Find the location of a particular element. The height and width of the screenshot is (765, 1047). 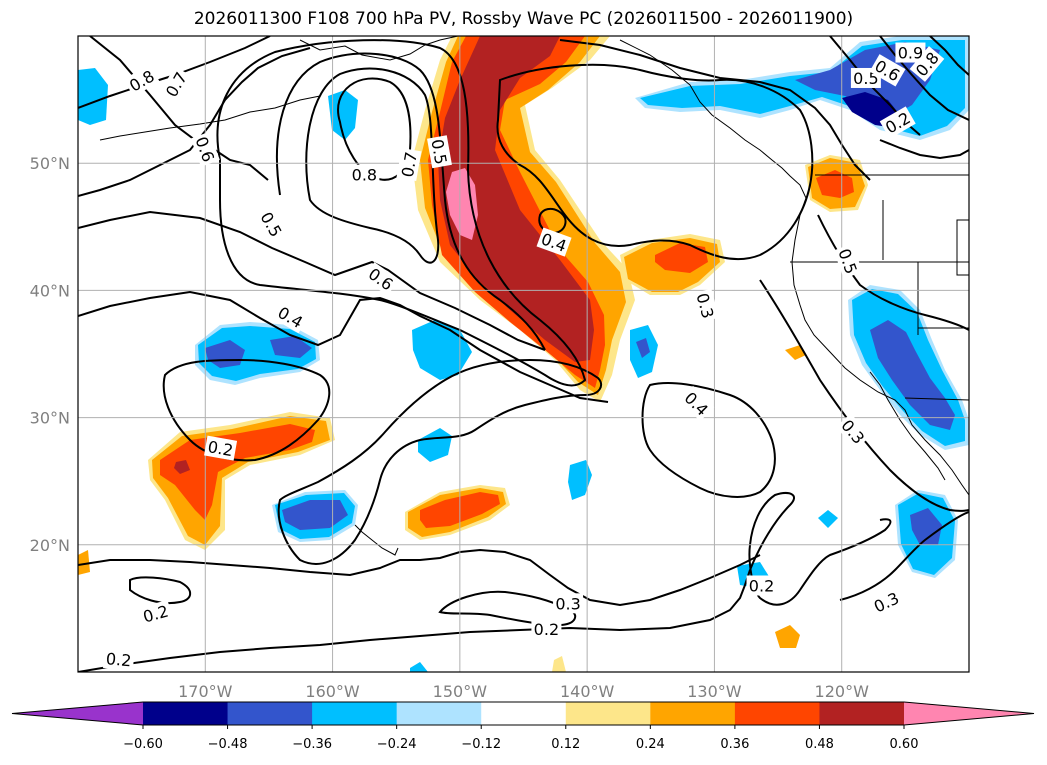

contour-0.2-south-loop is located at coordinates (160, 590).